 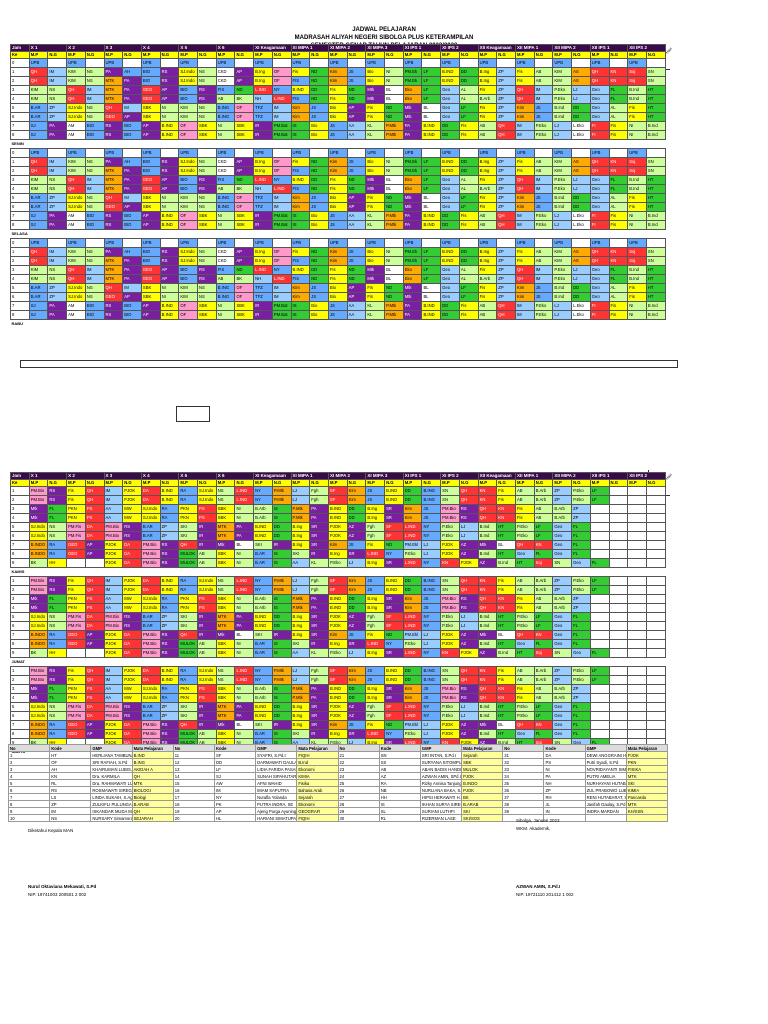 What do you see at coordinates (412, 653) in the screenshot?
I see `schedule-cell: L.IND` at bounding box center [412, 653].